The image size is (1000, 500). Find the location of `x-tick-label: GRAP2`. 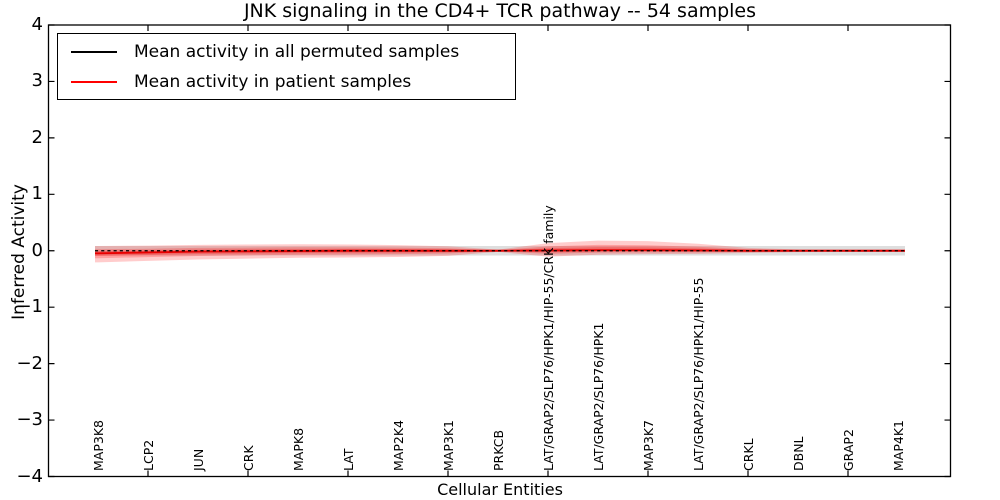

x-tick-label: GRAP2 is located at coordinates (848, 450).